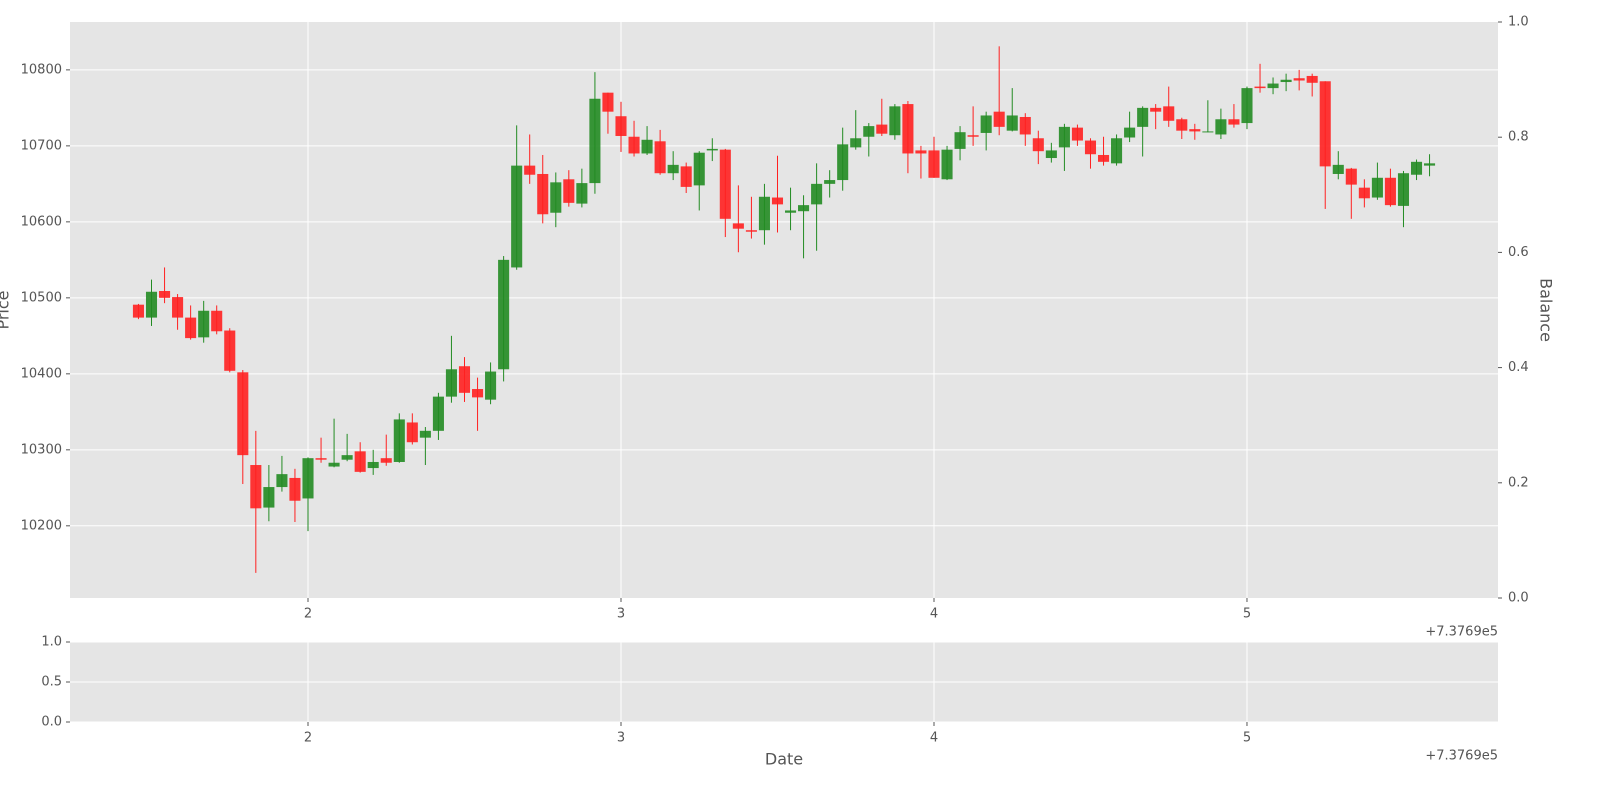  What do you see at coordinates (6, 309) in the screenshot?
I see `y-axis-label: Price` at bounding box center [6, 309].